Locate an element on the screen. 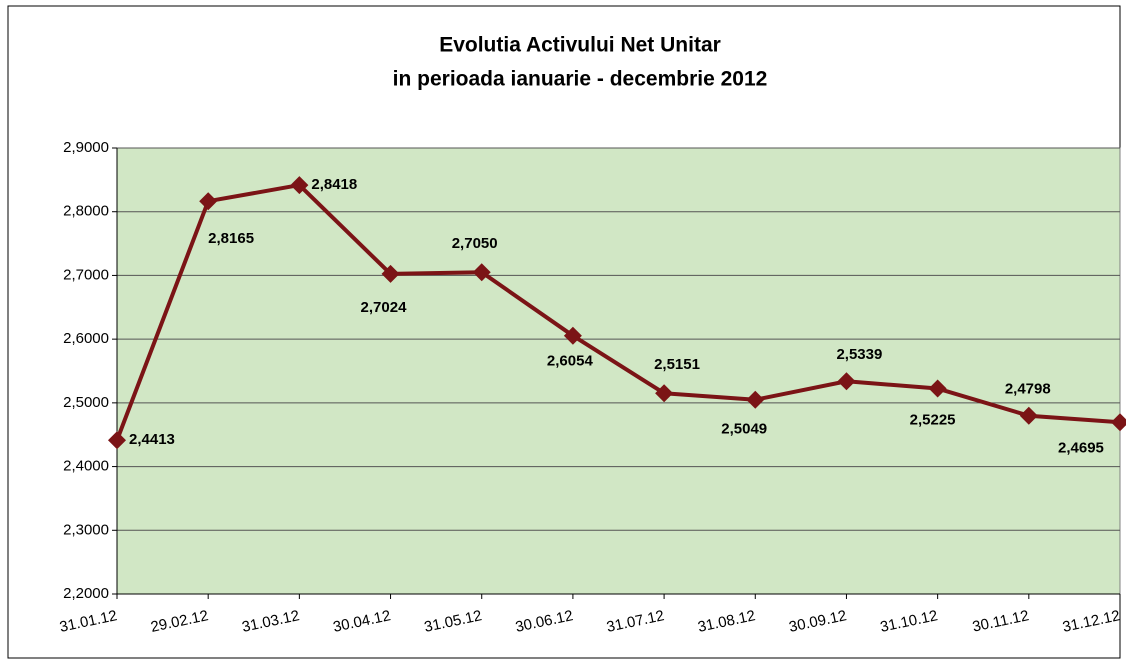 This screenshot has height=662, width=1126. data-label: 2,5151 is located at coordinates (677, 364).